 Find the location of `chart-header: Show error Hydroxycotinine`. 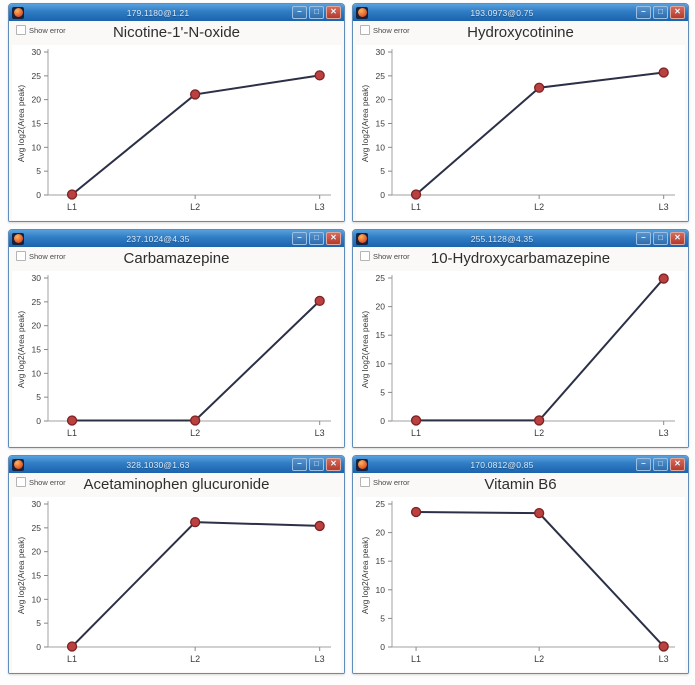

chart-header: Show error Hydroxycotinine is located at coordinates (520, 33).